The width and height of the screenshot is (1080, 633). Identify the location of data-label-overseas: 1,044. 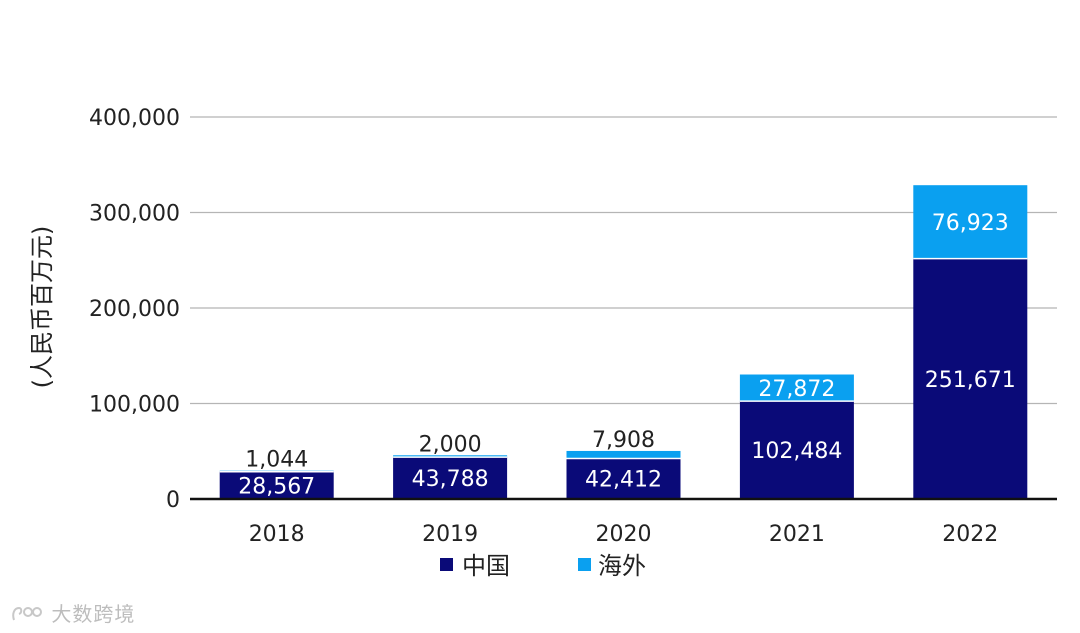
(276, 460).